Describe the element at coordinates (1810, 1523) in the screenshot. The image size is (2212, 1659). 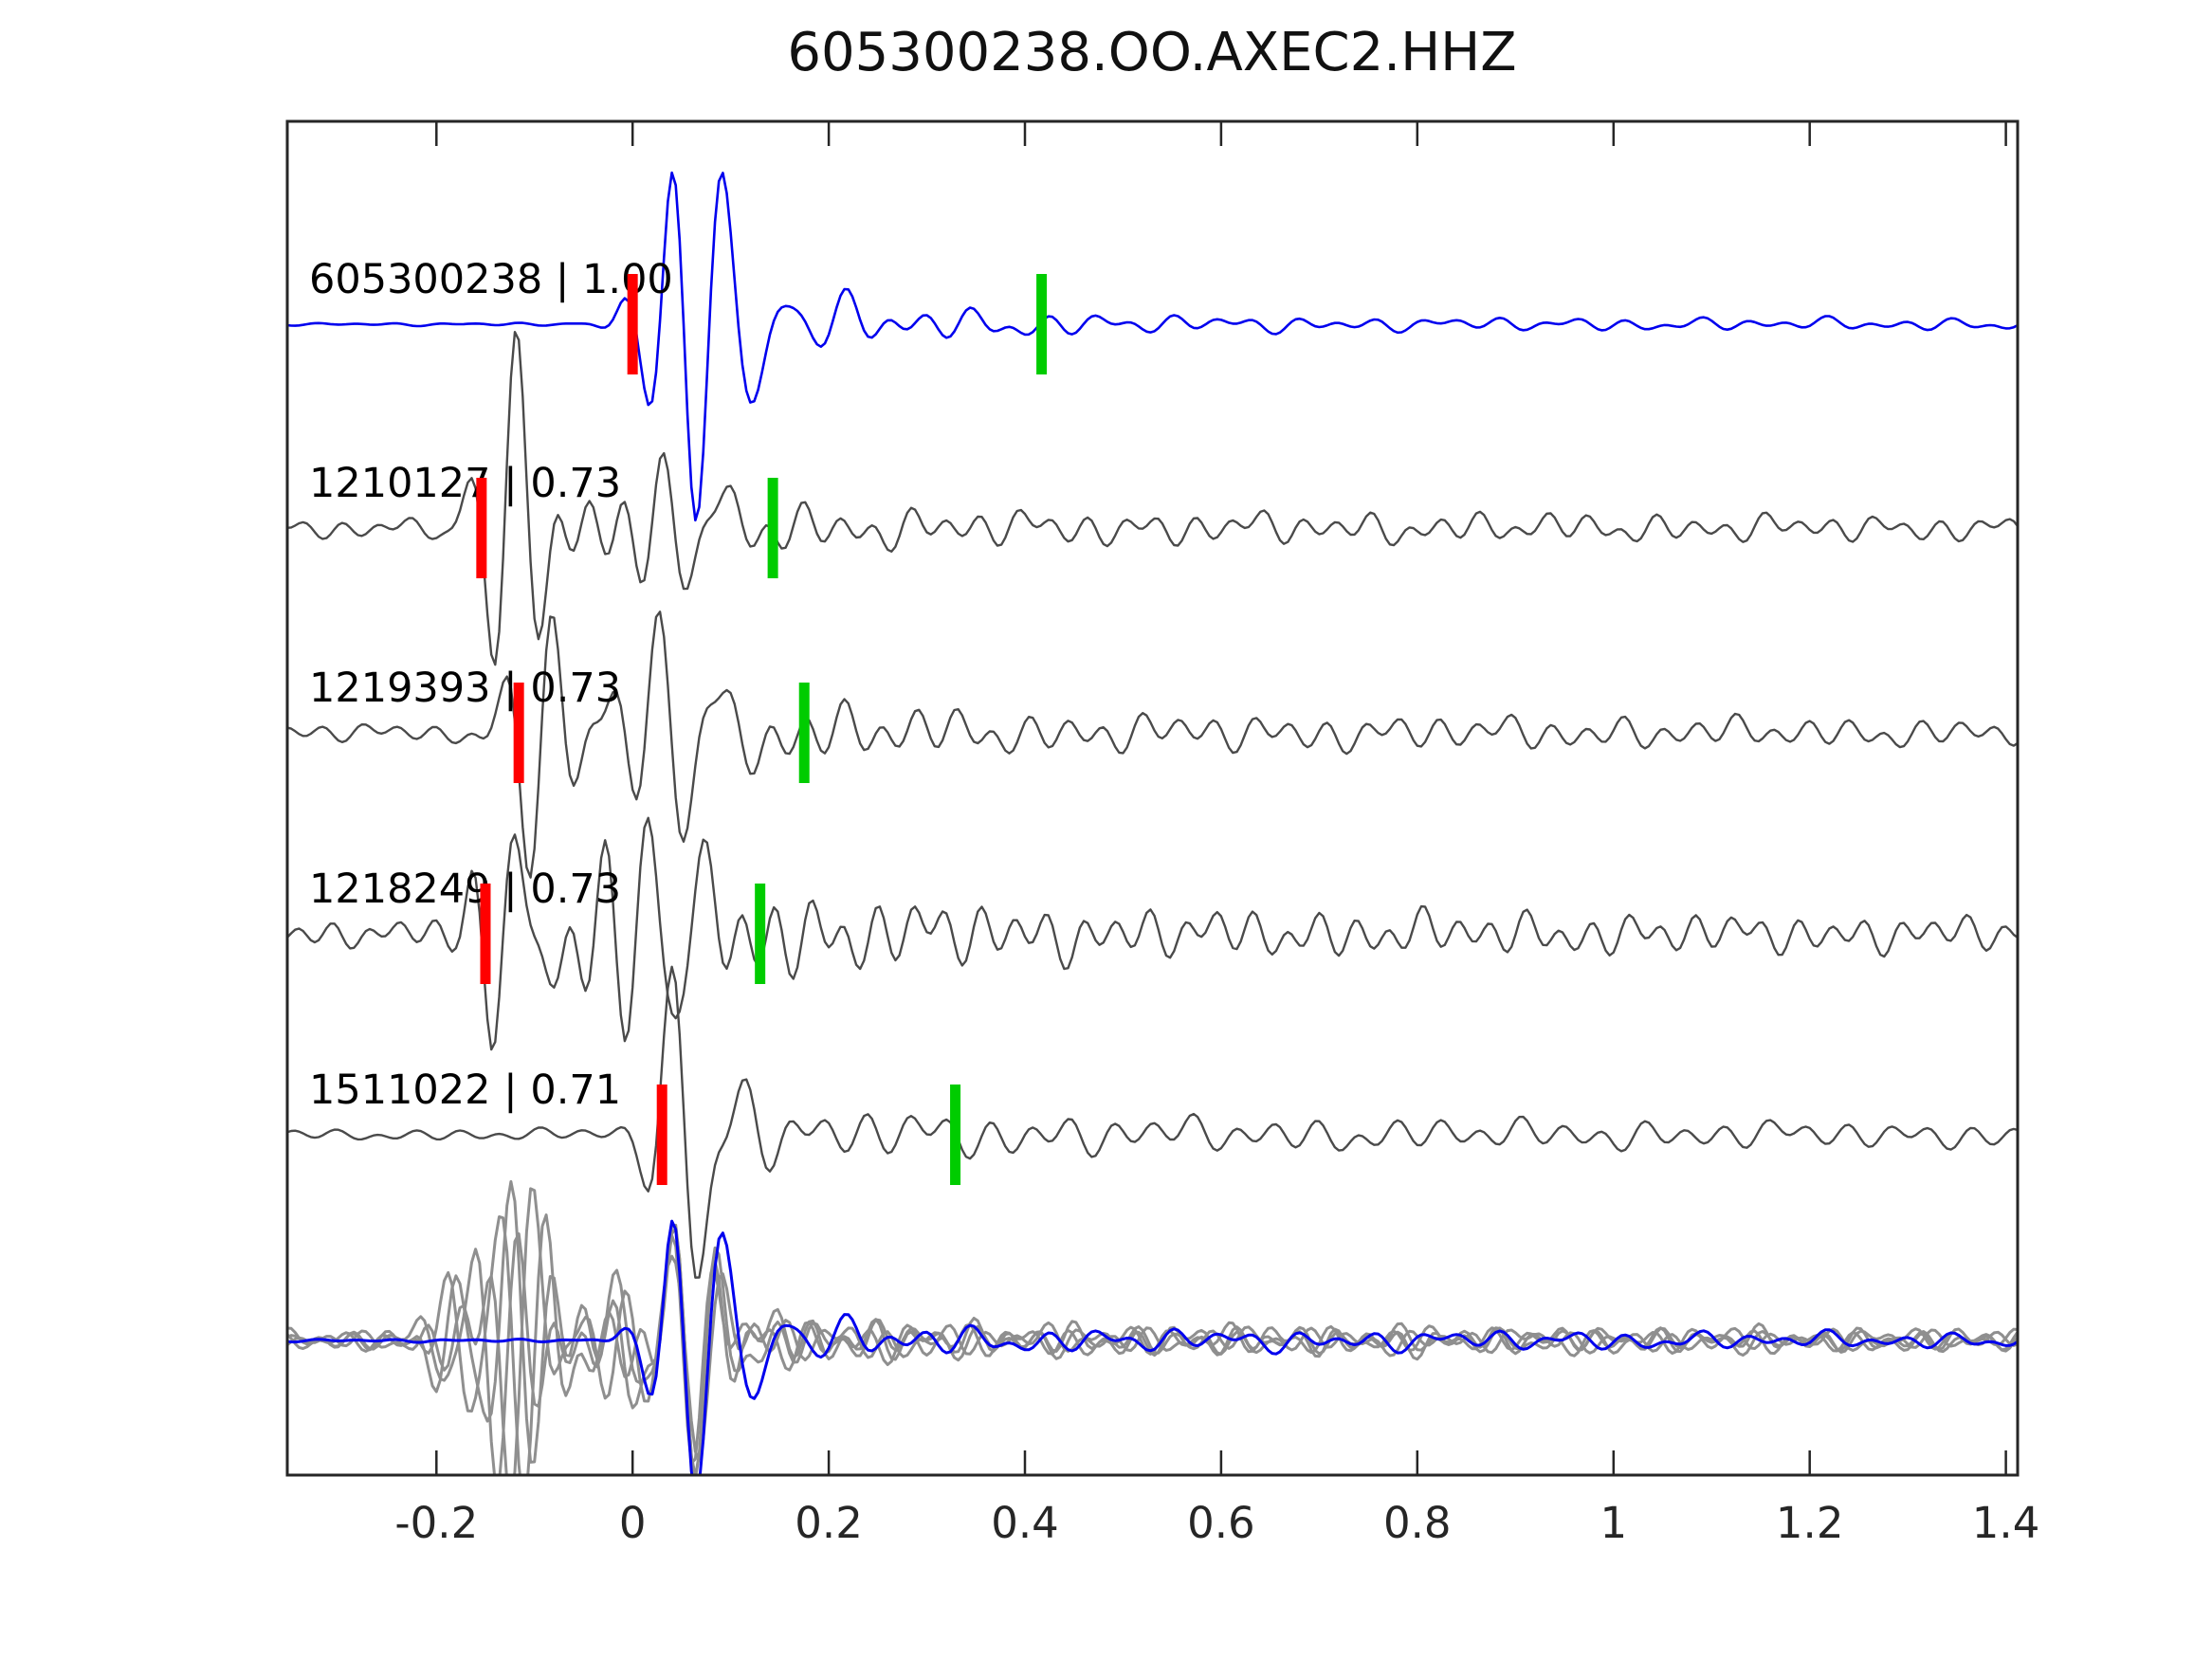
I see `x-tick-label: 1.2` at that location.